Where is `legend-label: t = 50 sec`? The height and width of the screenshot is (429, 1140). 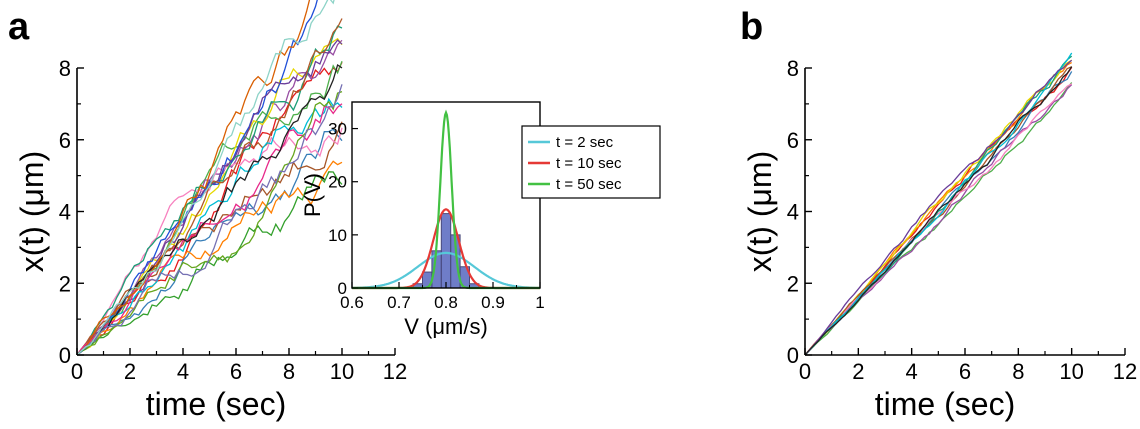 legend-label: t = 50 sec is located at coordinates (589, 184).